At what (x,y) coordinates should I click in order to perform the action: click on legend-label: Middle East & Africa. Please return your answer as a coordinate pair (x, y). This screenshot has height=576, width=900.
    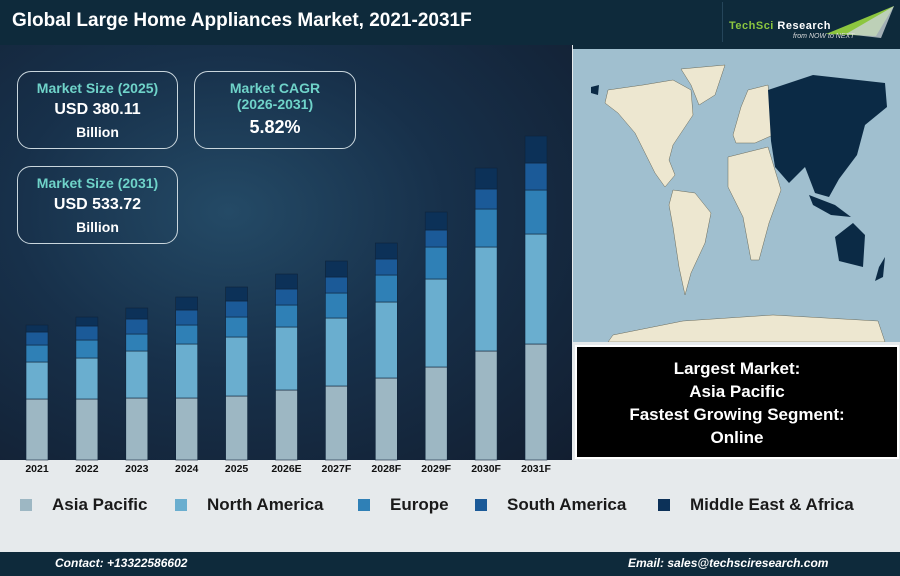
    Looking at the image, I should click on (772, 504).